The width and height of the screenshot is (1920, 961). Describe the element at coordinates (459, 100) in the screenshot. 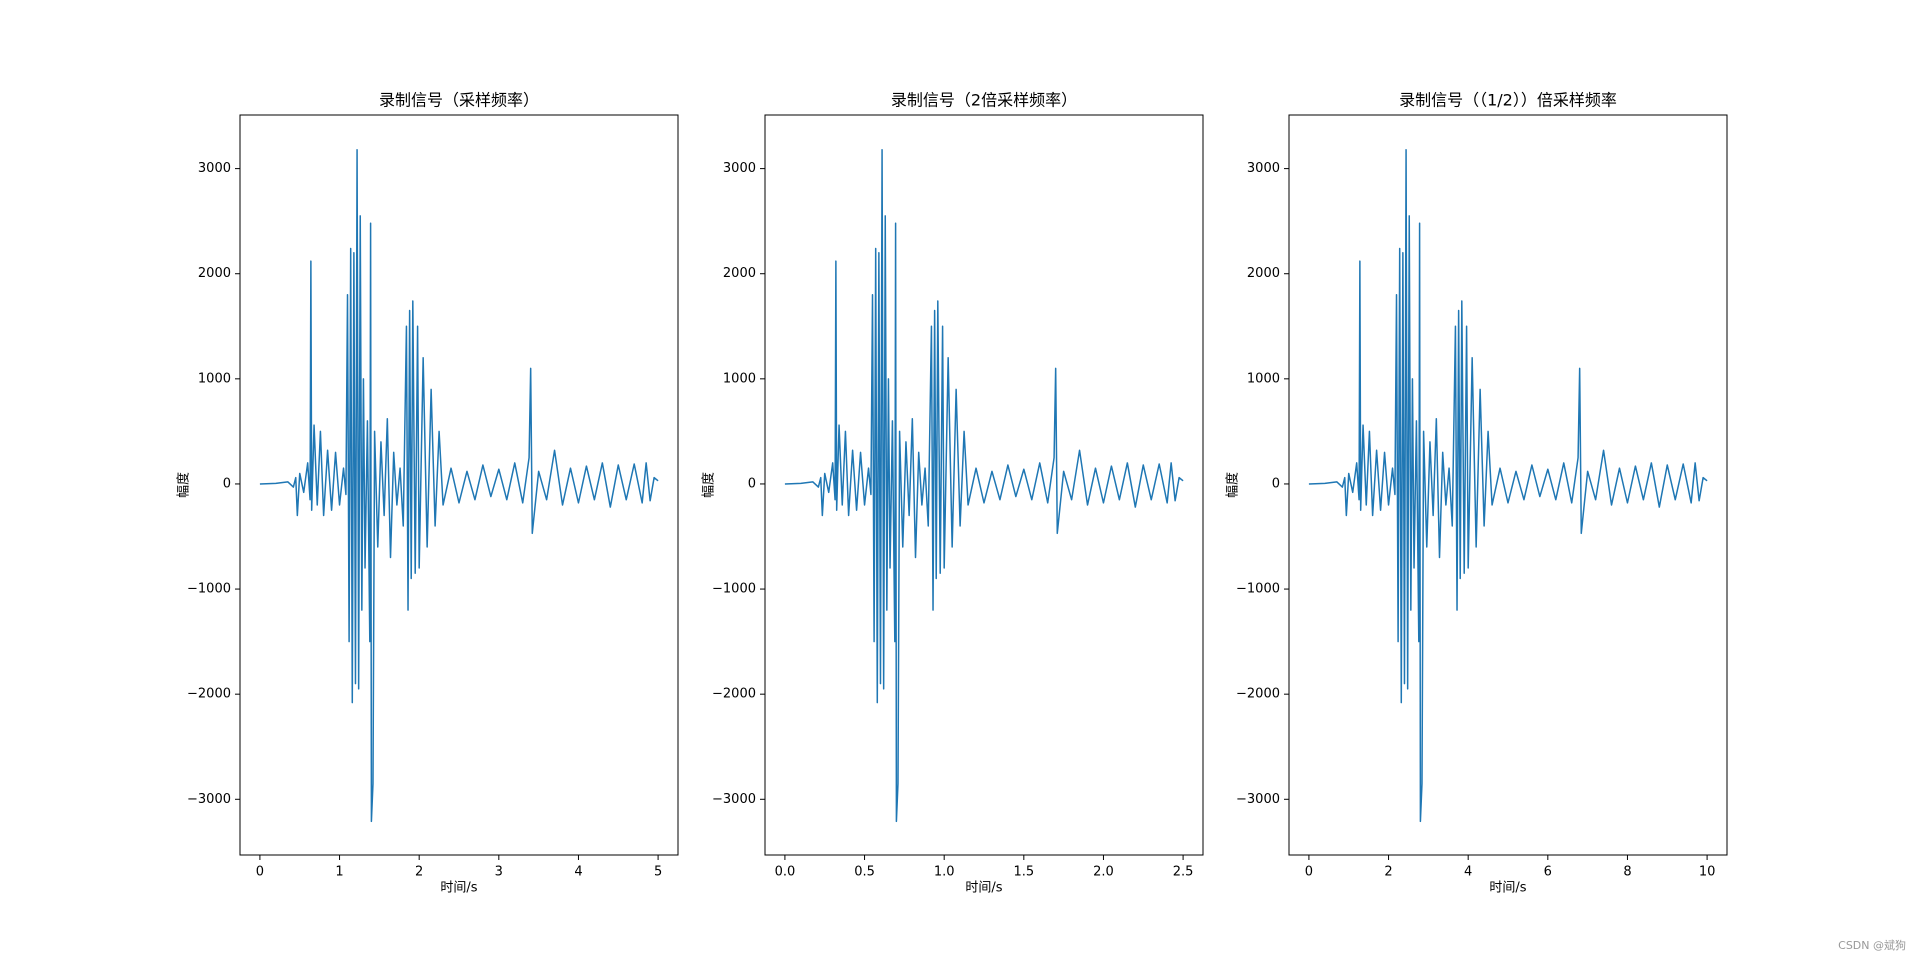

I see `chart-title: 录制信号（采样频率）` at that location.